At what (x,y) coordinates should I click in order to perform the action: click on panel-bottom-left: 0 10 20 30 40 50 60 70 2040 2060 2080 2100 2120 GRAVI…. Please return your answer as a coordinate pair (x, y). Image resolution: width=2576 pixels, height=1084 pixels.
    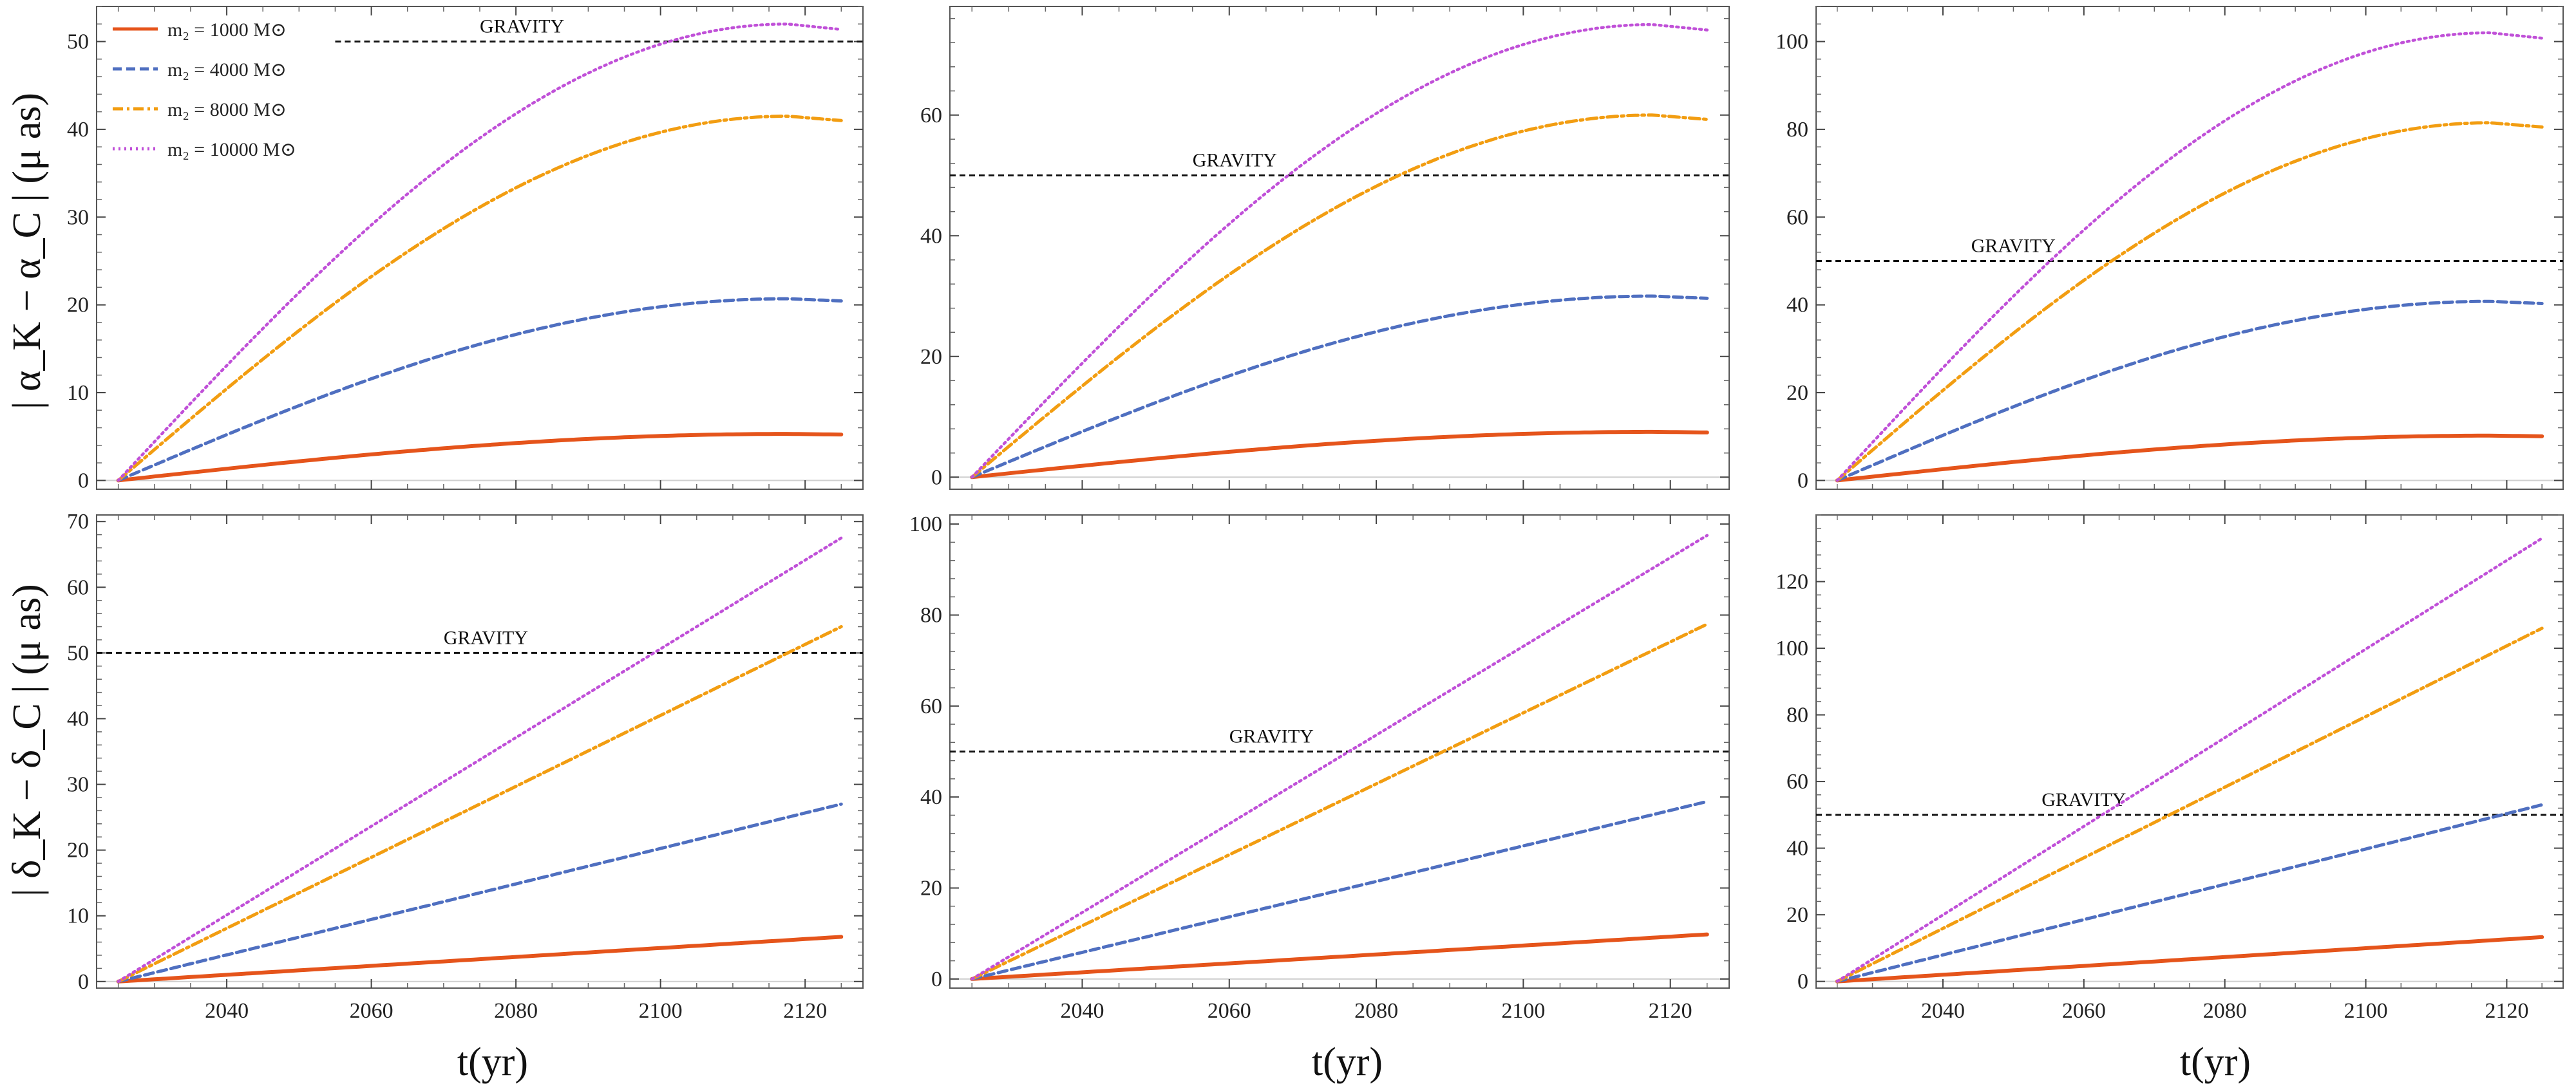
    Looking at the image, I should click on (465, 767).